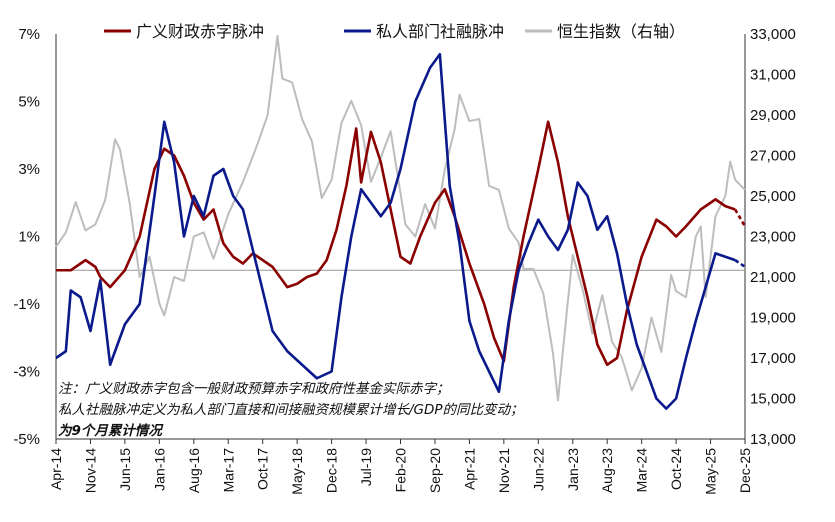  What do you see at coordinates (26, 439) in the screenshot?
I see `y-left-tick-label: -5%` at bounding box center [26, 439].